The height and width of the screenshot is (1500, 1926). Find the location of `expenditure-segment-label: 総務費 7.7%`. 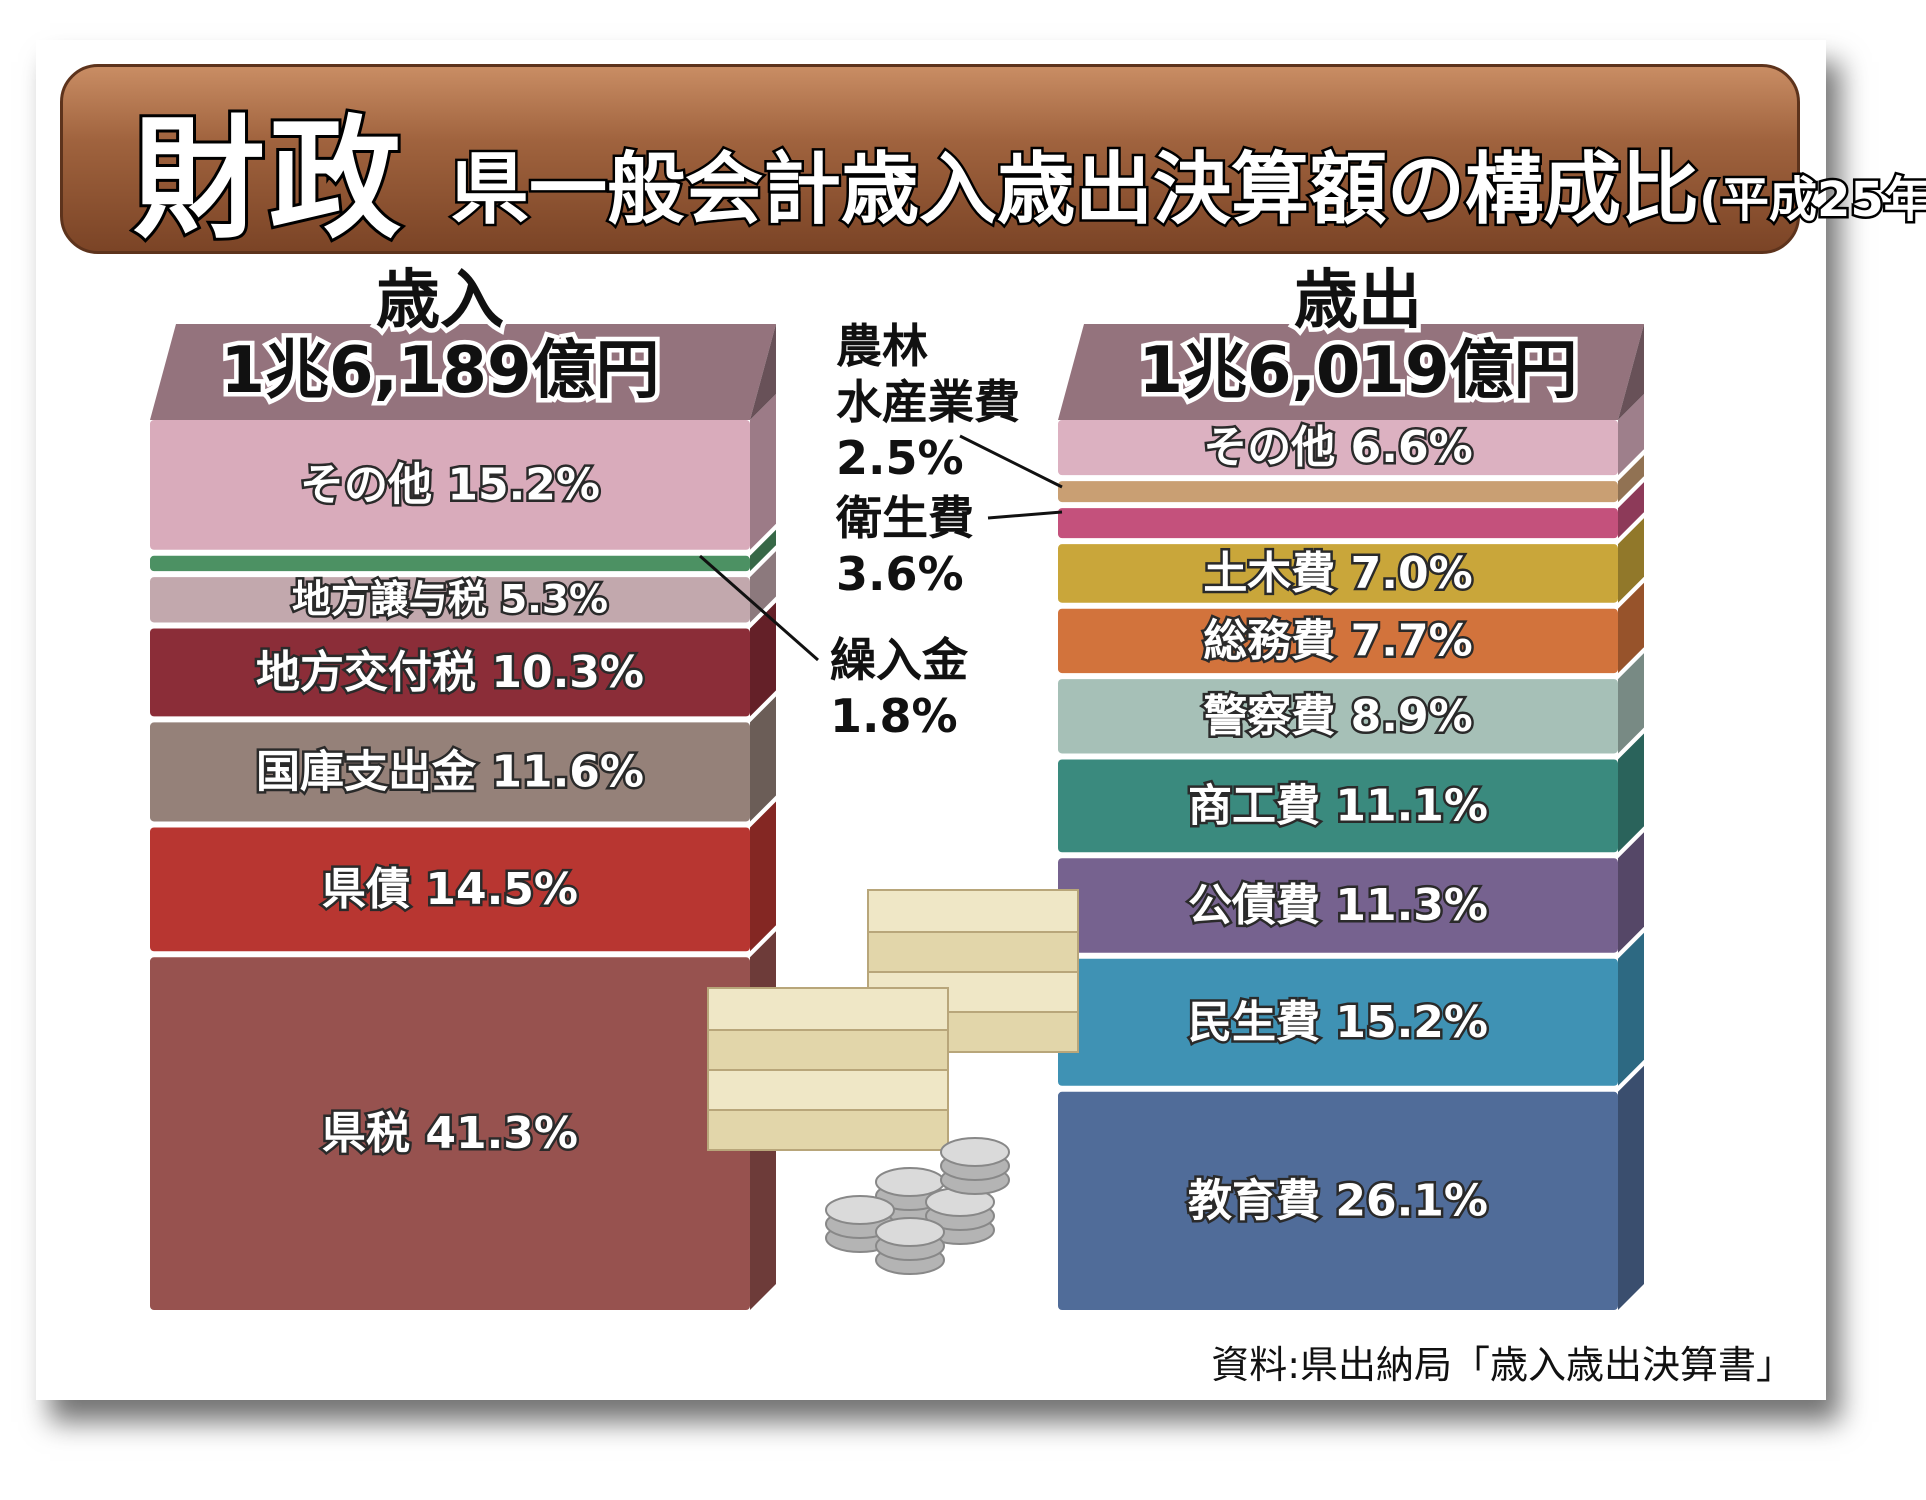

expenditure-segment-label: 総務費 7.7% is located at coordinates (1337, 640).